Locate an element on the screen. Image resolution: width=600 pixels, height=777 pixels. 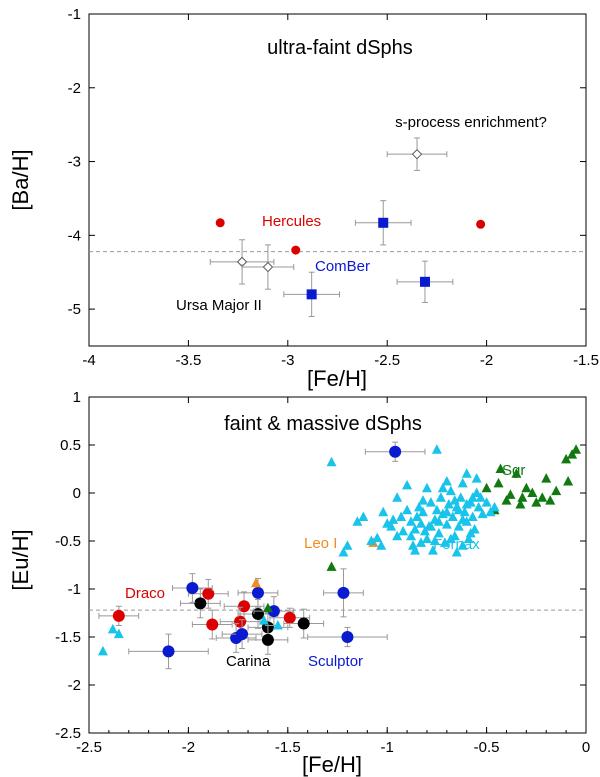
x-axis-label-bottom: [Fe/H] is located at coordinates (332, 764).